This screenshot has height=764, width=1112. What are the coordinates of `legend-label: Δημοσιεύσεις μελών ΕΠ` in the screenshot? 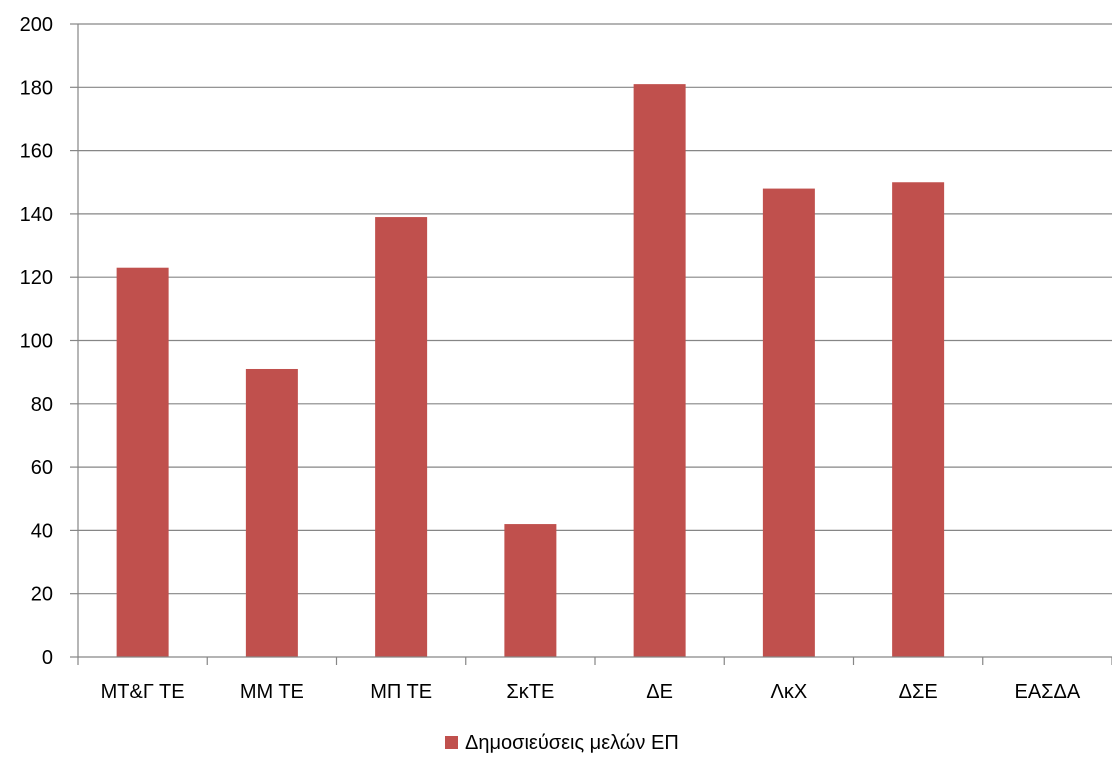 It's located at (572, 743).